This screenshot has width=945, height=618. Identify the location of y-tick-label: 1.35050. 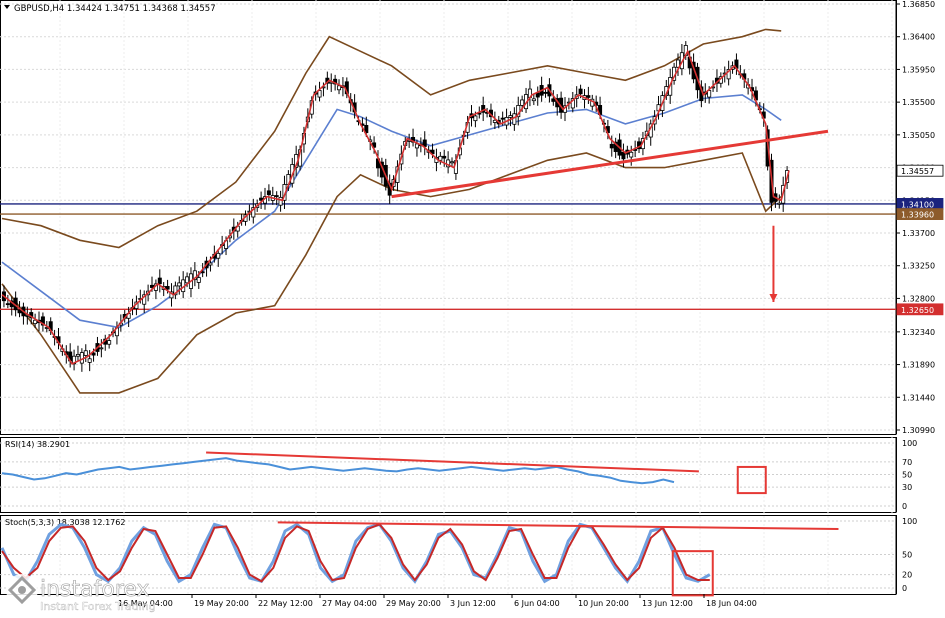
(918, 135).